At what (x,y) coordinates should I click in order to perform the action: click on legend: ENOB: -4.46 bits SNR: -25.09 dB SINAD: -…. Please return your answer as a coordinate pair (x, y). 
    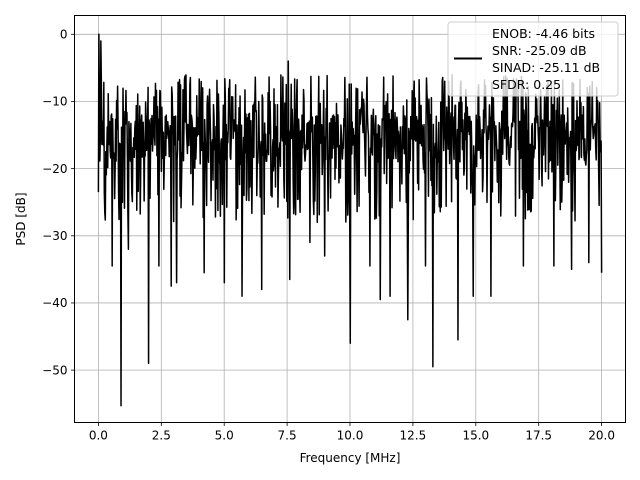
    Looking at the image, I should click on (533, 59).